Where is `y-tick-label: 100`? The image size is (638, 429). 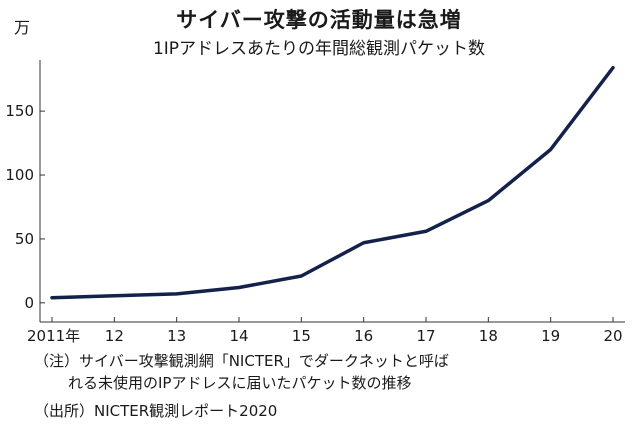 y-tick-label: 100 is located at coordinates (19, 175).